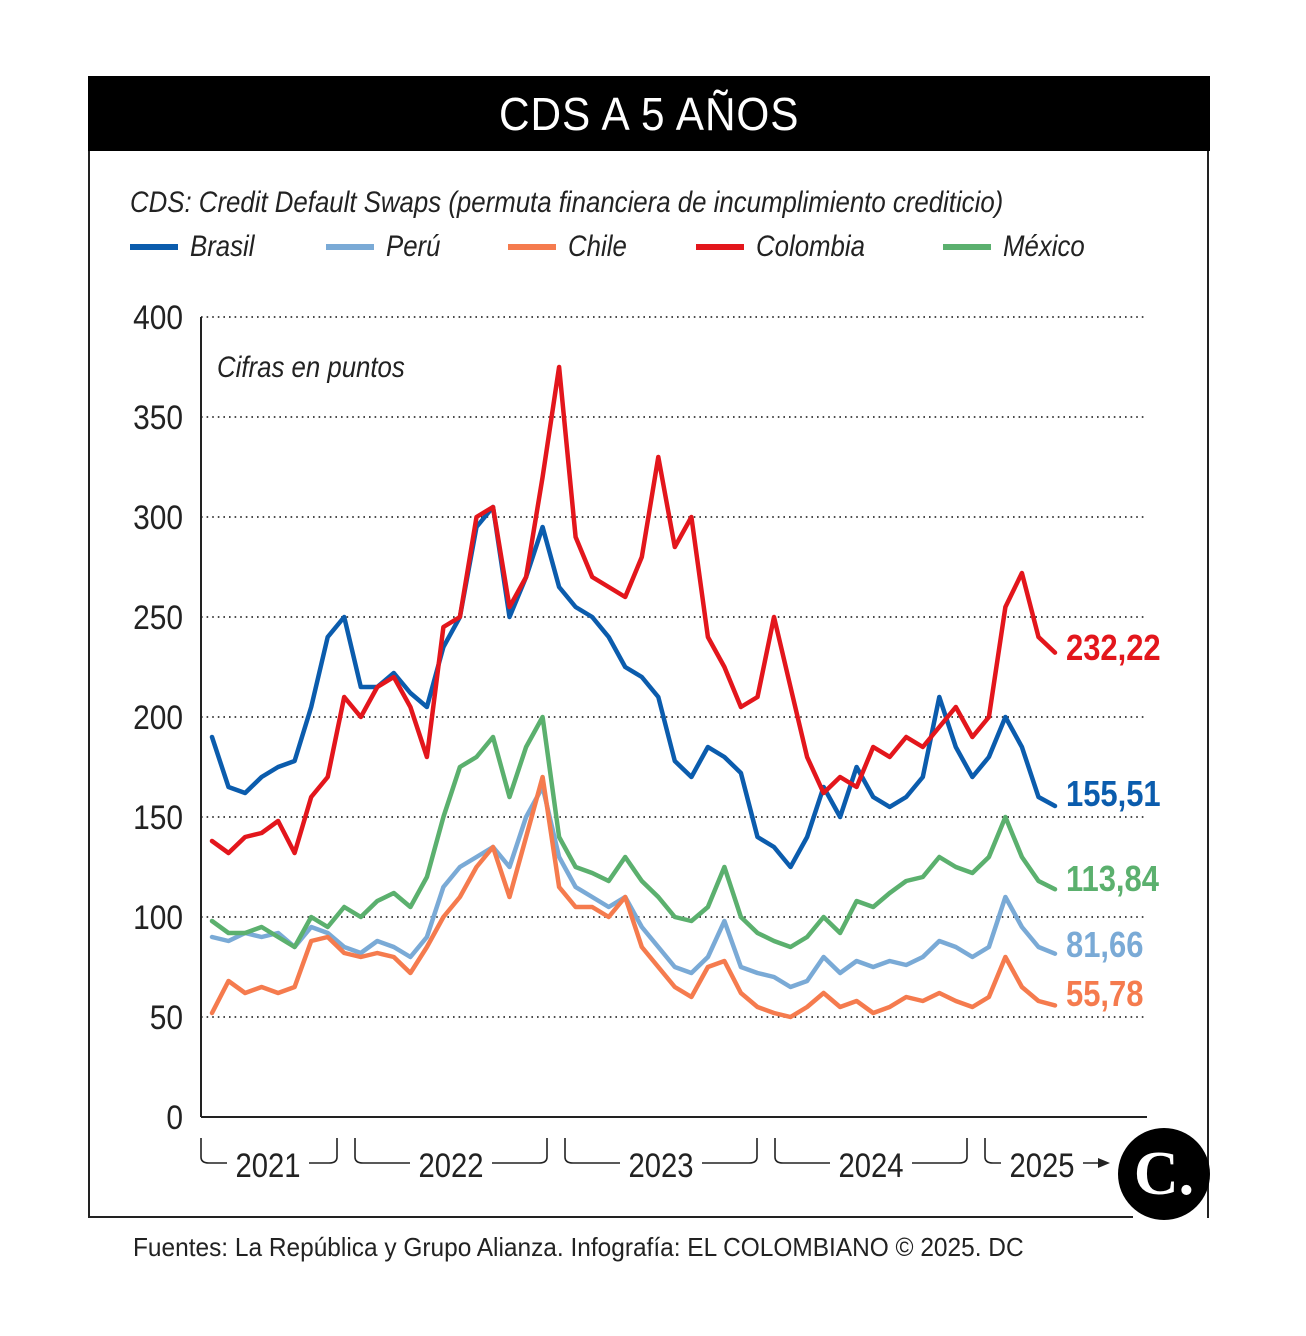 This screenshot has height=1336, width=1306. I want to click on series-line-chile, so click(633, 897).